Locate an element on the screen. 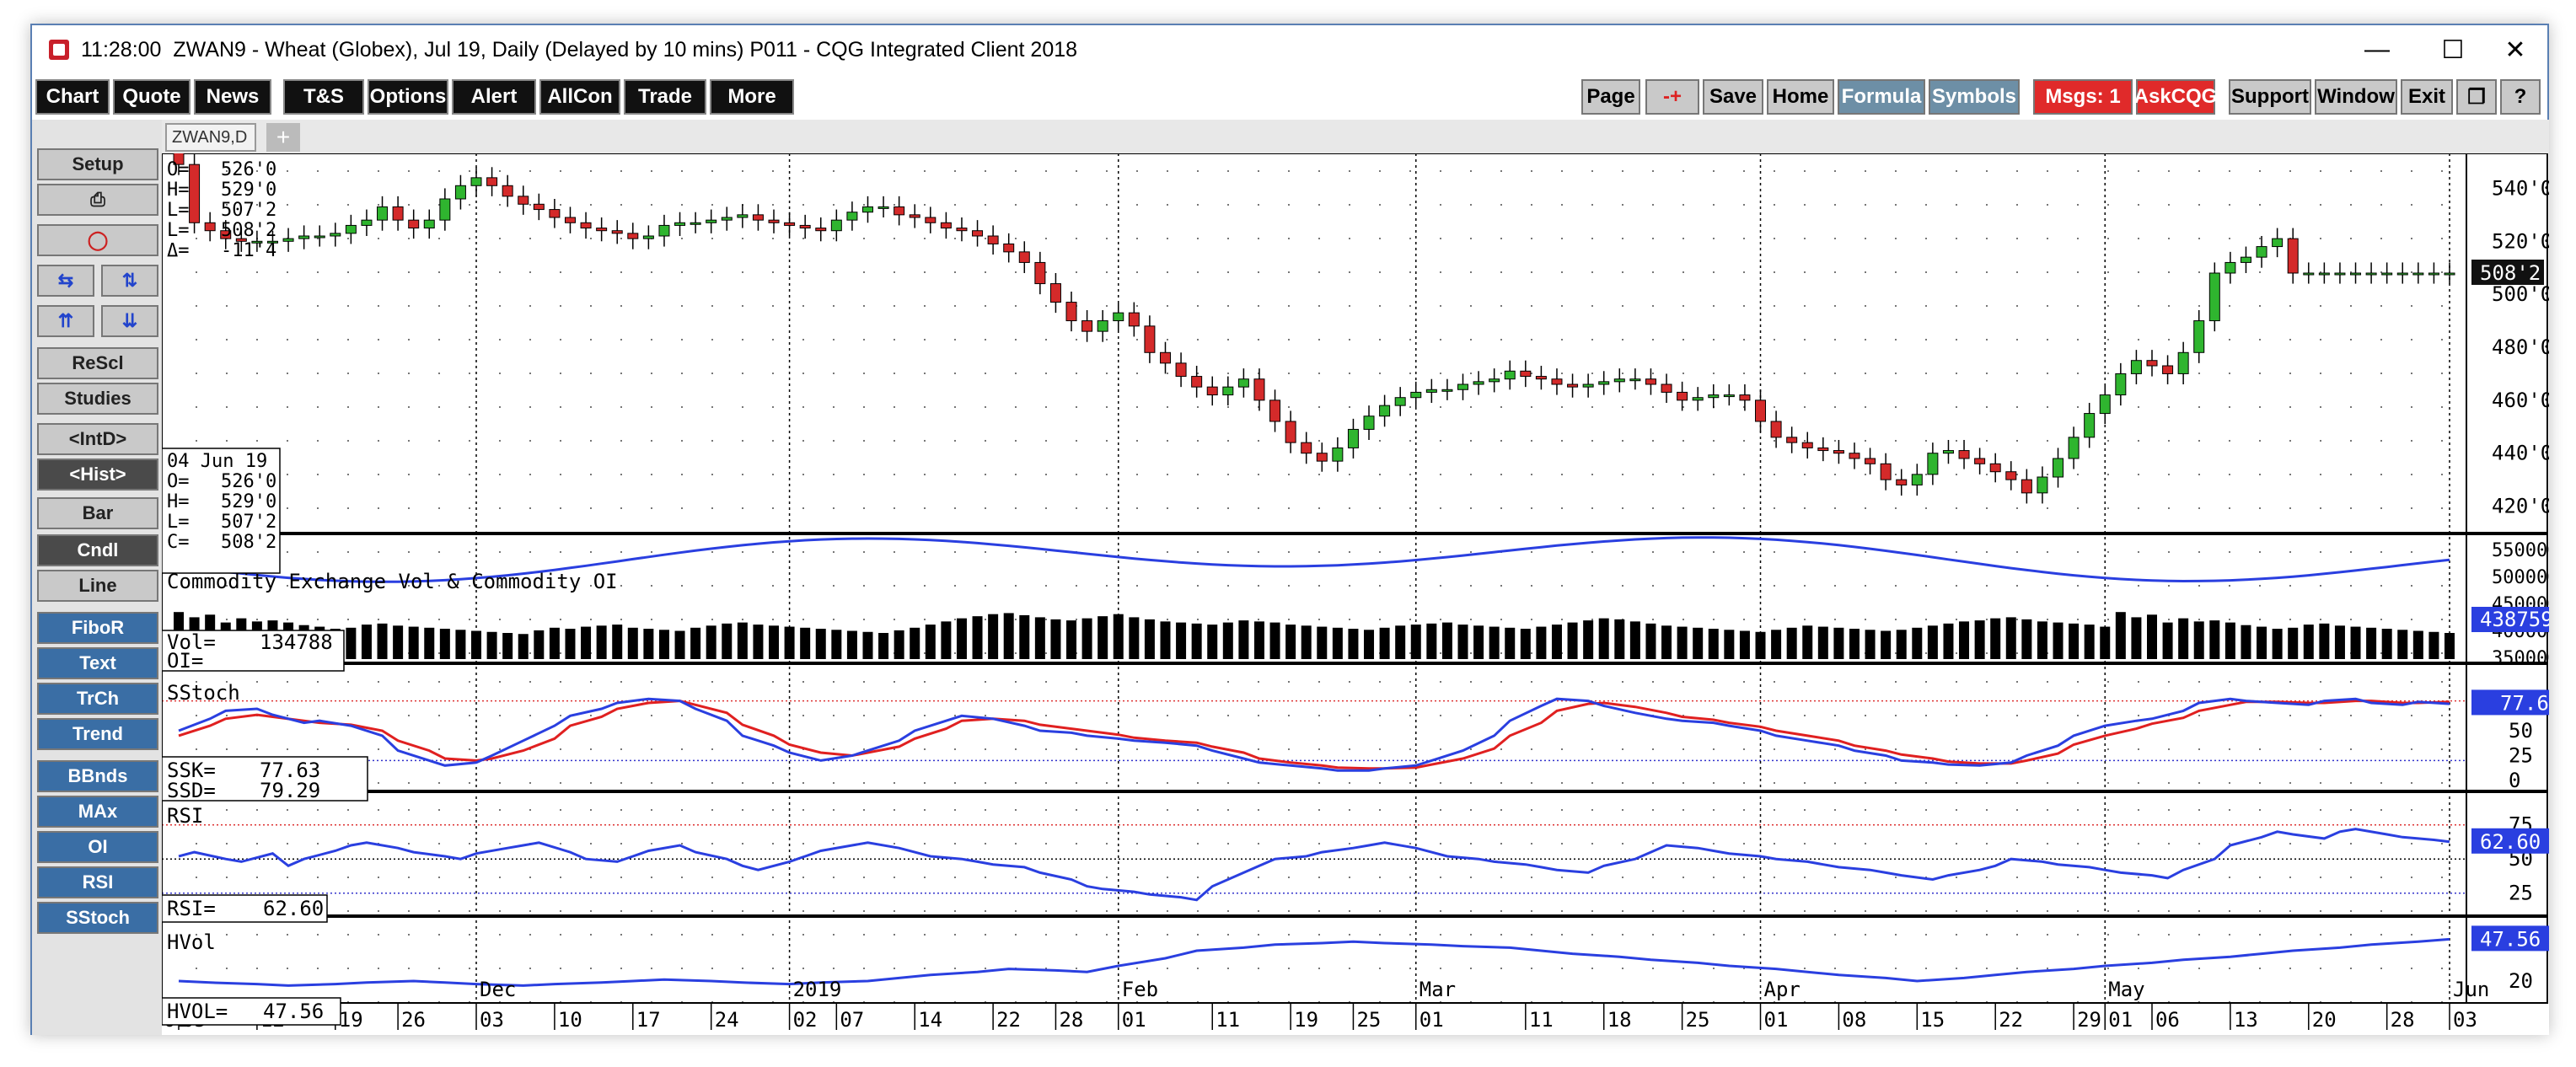 This screenshot has height=1067, width=2576. plus-minus-button: -+ is located at coordinates (1672, 97).